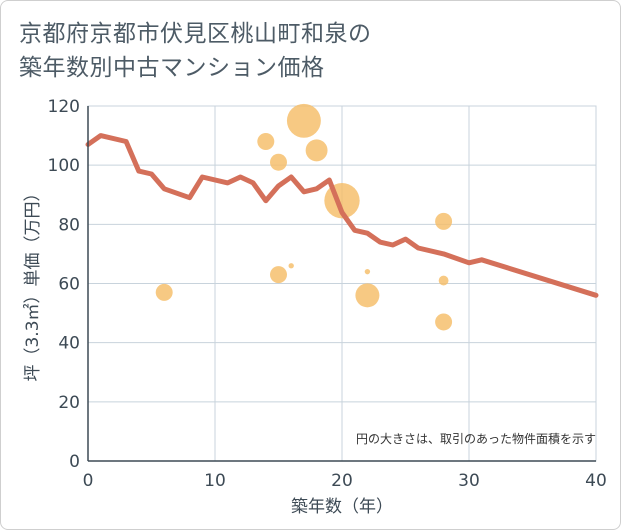 The image size is (621, 530). What do you see at coordinates (69, 285) in the screenshot?
I see `y-tick-label: 60` at bounding box center [69, 285].